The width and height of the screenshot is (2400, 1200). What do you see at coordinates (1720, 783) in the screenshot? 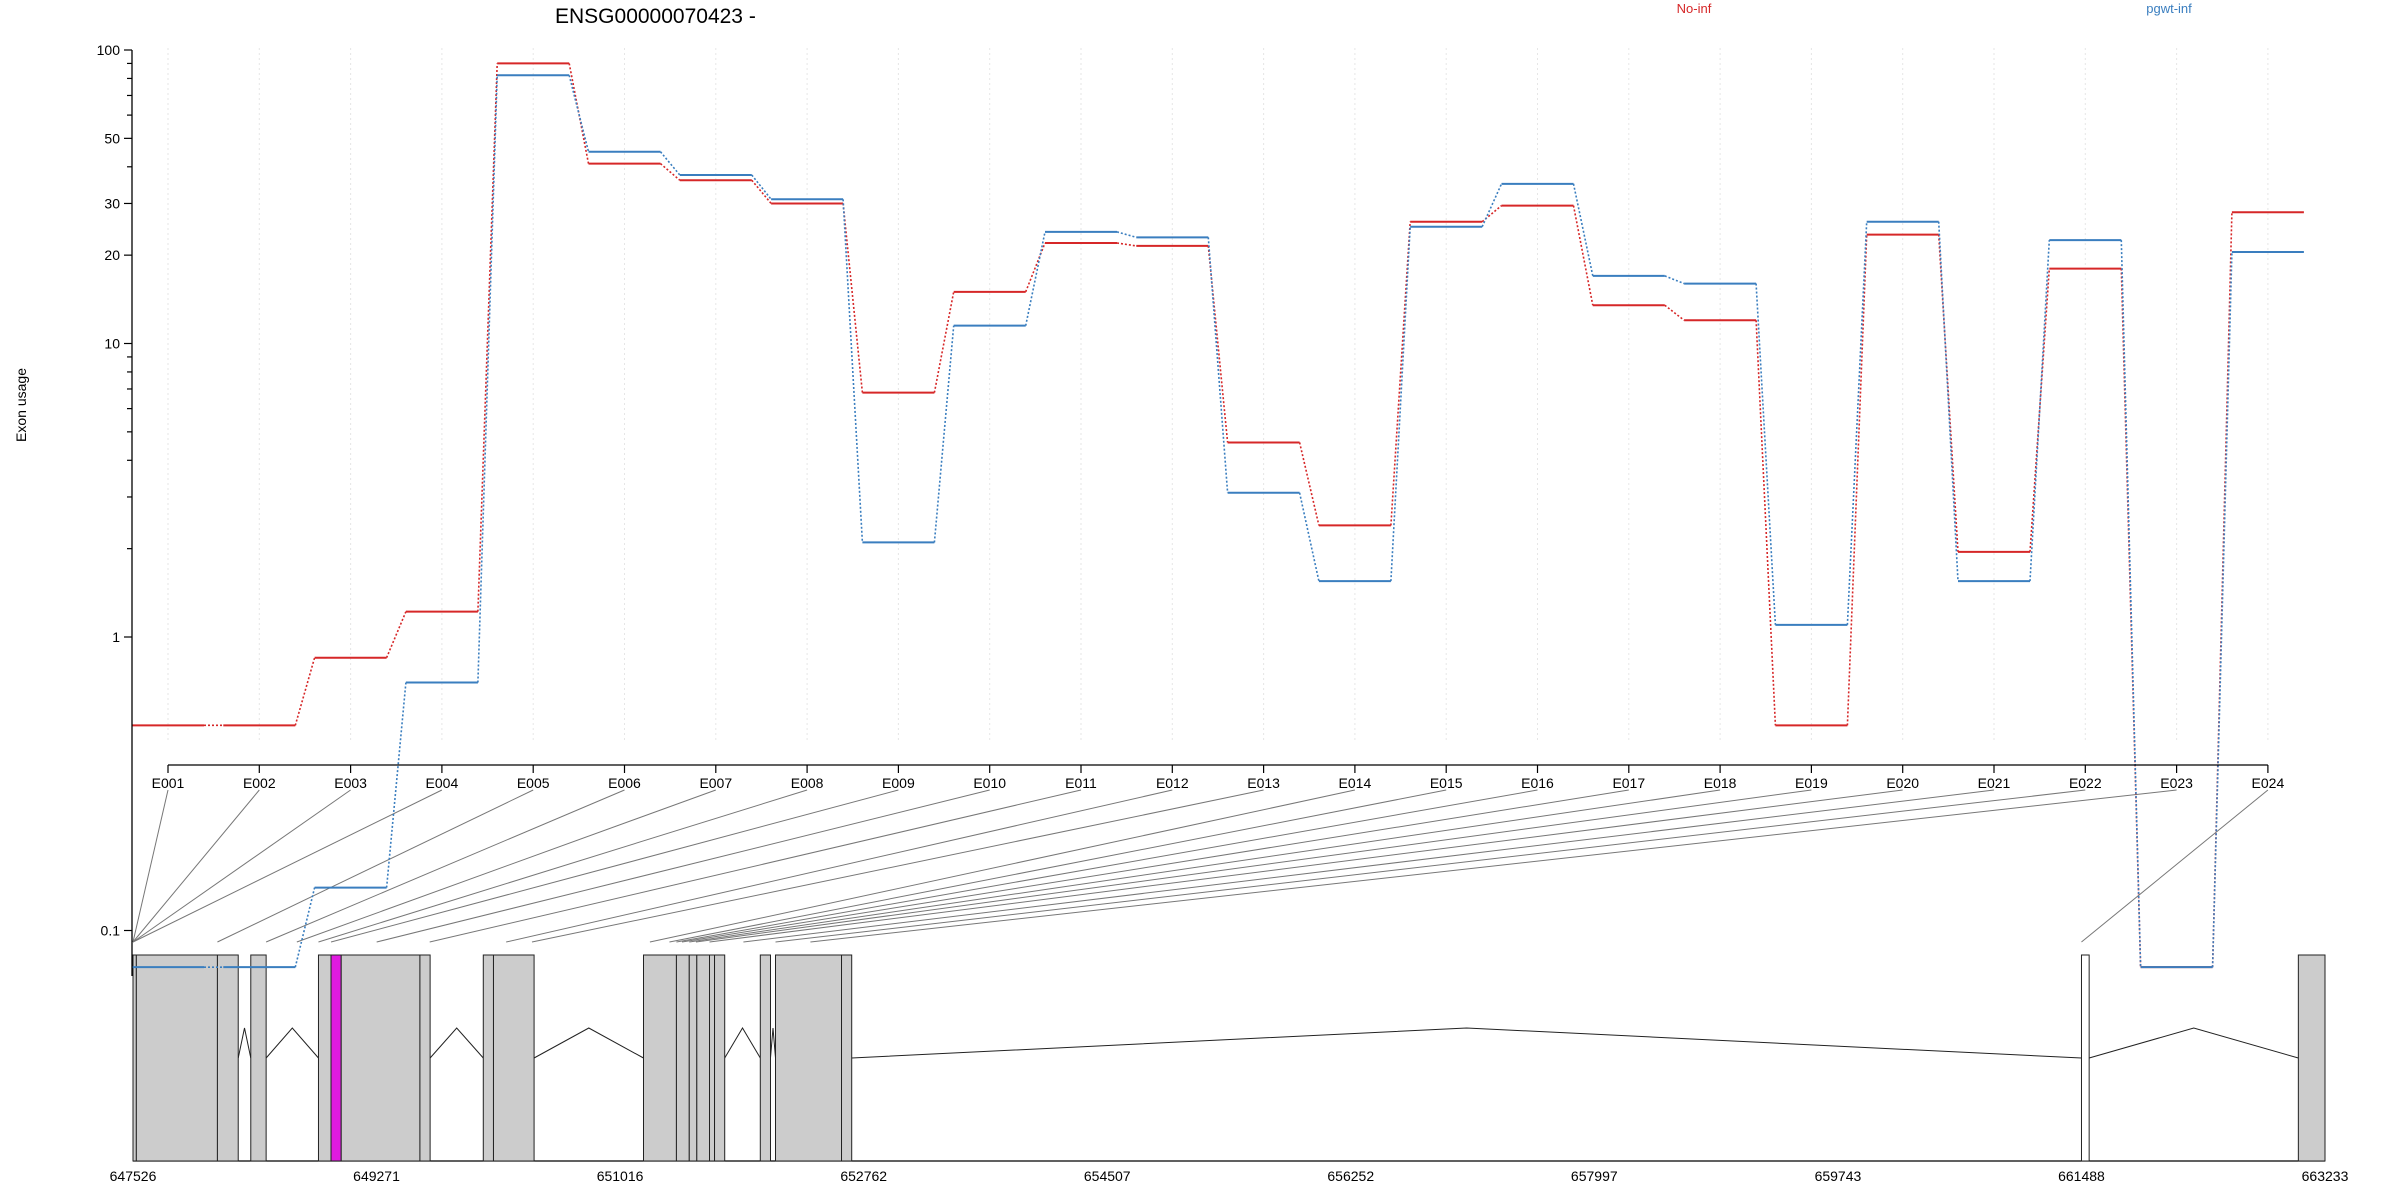
I see `x-tick-label: E018` at bounding box center [1720, 783].